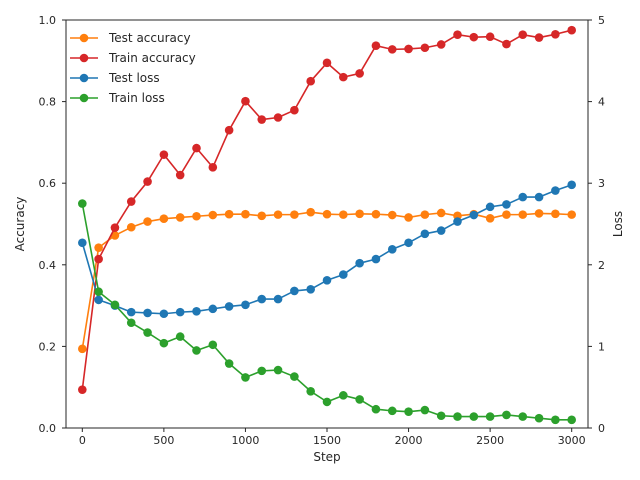 The image size is (640, 480). What do you see at coordinates (20, 224) in the screenshot?
I see `y-axis-left-label: Accuracy` at bounding box center [20, 224].